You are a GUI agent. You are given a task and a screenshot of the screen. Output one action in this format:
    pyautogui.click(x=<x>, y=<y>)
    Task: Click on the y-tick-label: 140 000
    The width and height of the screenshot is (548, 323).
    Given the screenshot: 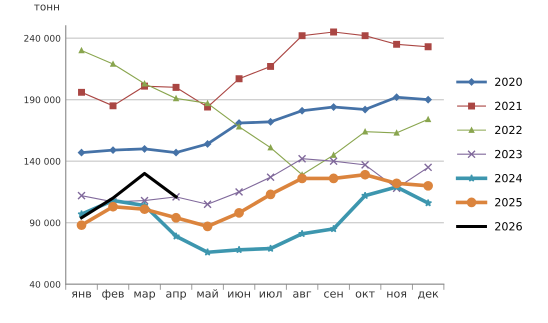 What is the action you would take?
    pyautogui.click(x=42, y=161)
    